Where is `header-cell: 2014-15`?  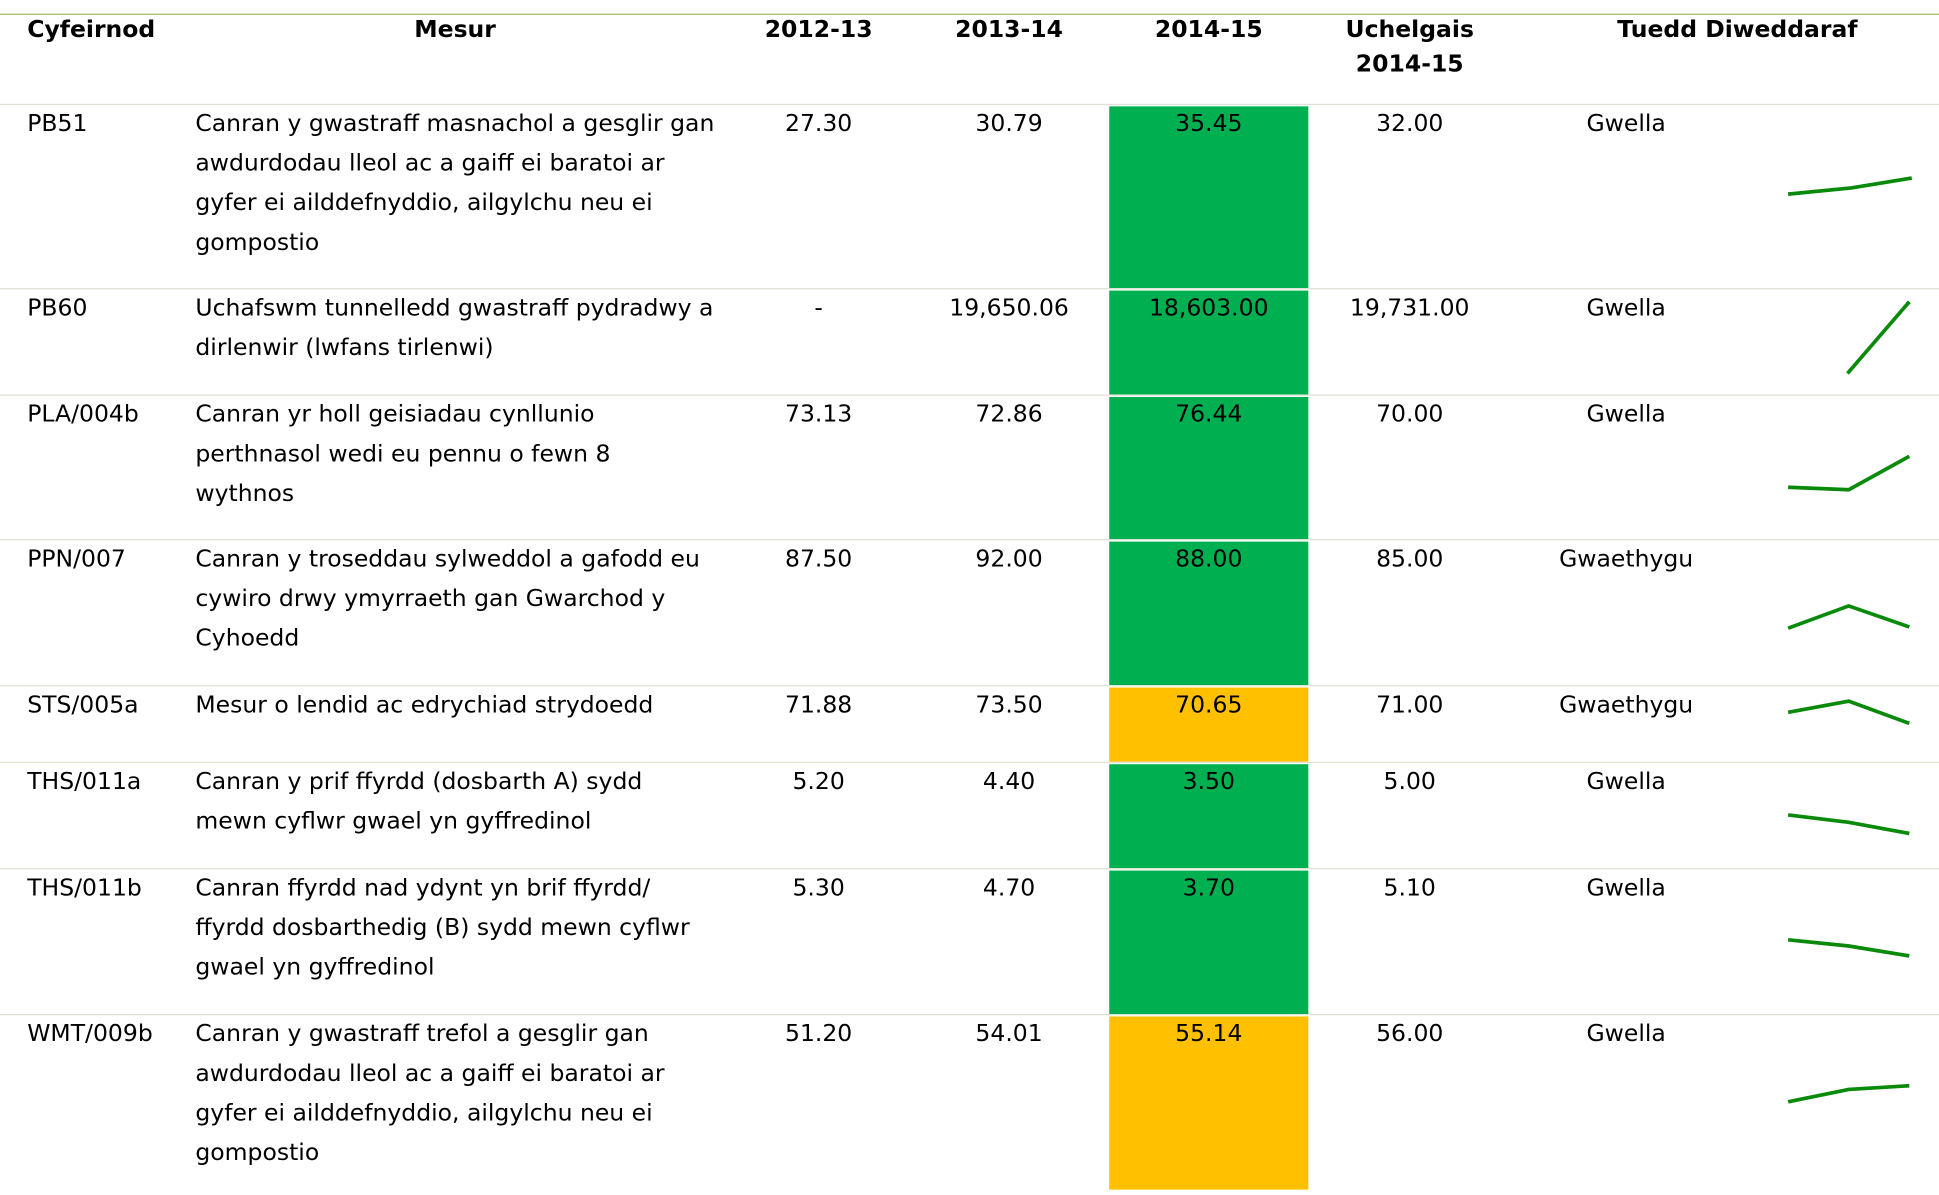
header-cell: 2014-15 is located at coordinates (1208, 30).